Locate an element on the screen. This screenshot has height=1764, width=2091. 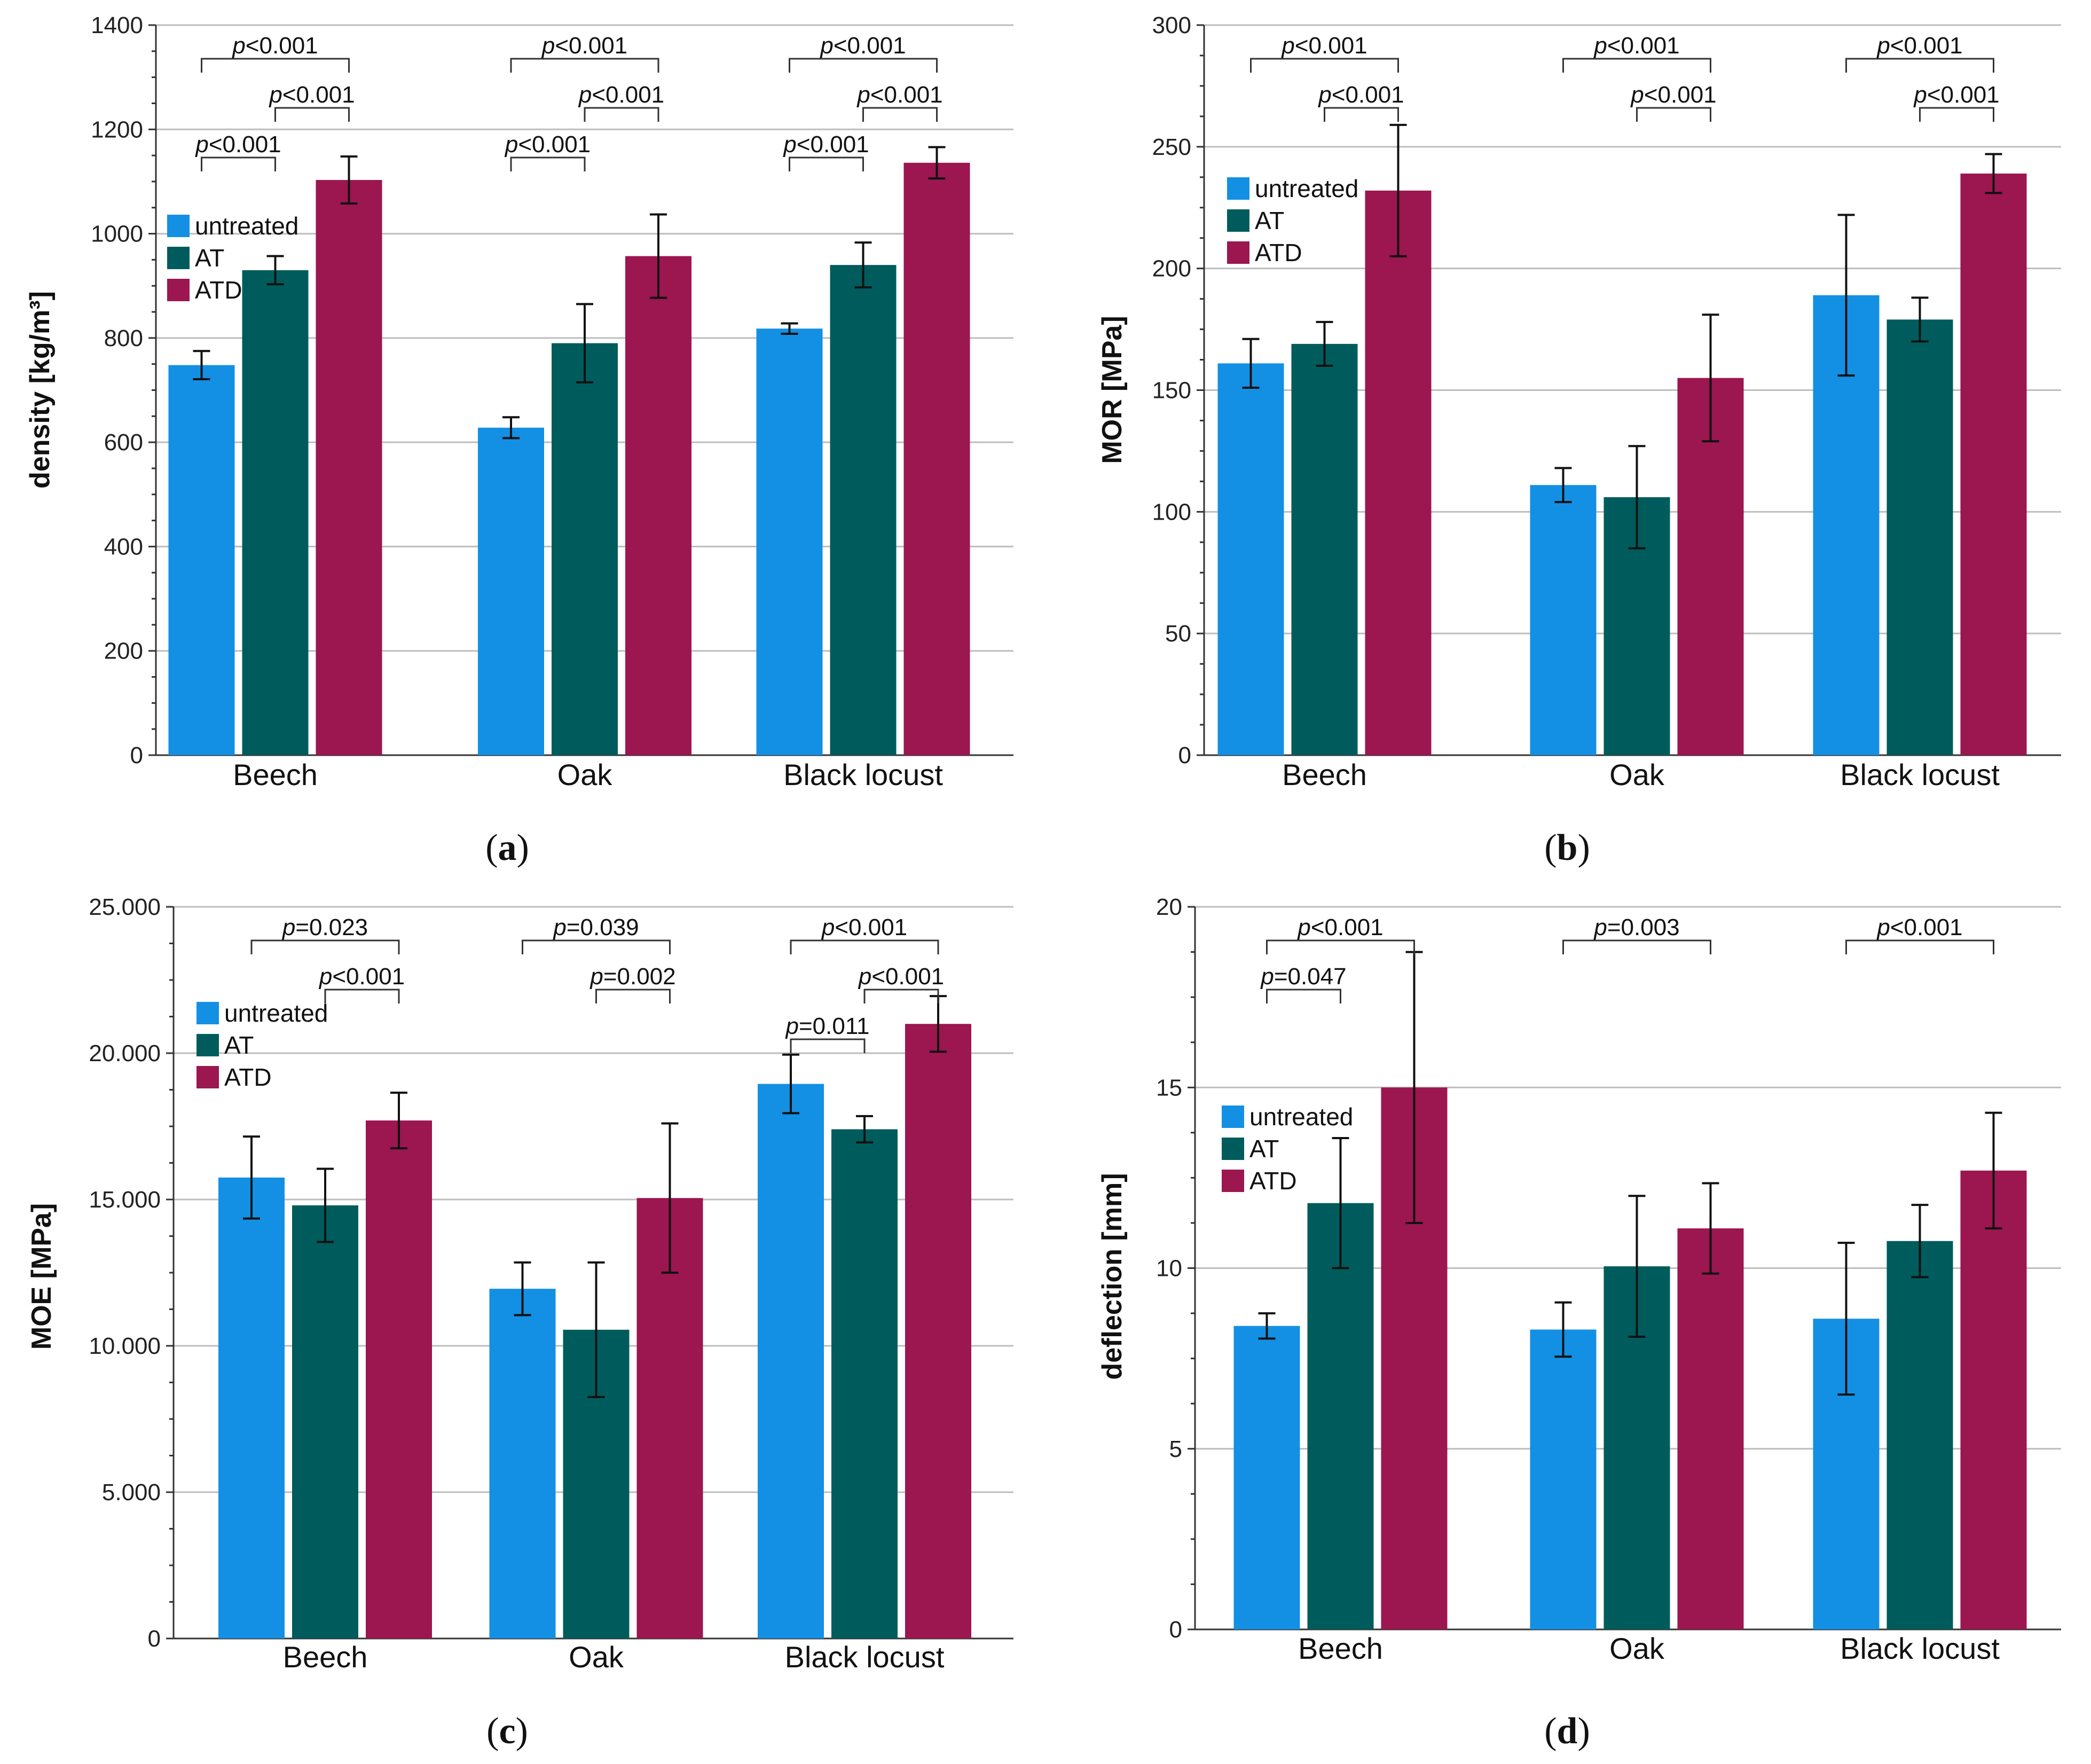
y-ticks: 0 5 10 15 20 is located at coordinates (1175, 1268).